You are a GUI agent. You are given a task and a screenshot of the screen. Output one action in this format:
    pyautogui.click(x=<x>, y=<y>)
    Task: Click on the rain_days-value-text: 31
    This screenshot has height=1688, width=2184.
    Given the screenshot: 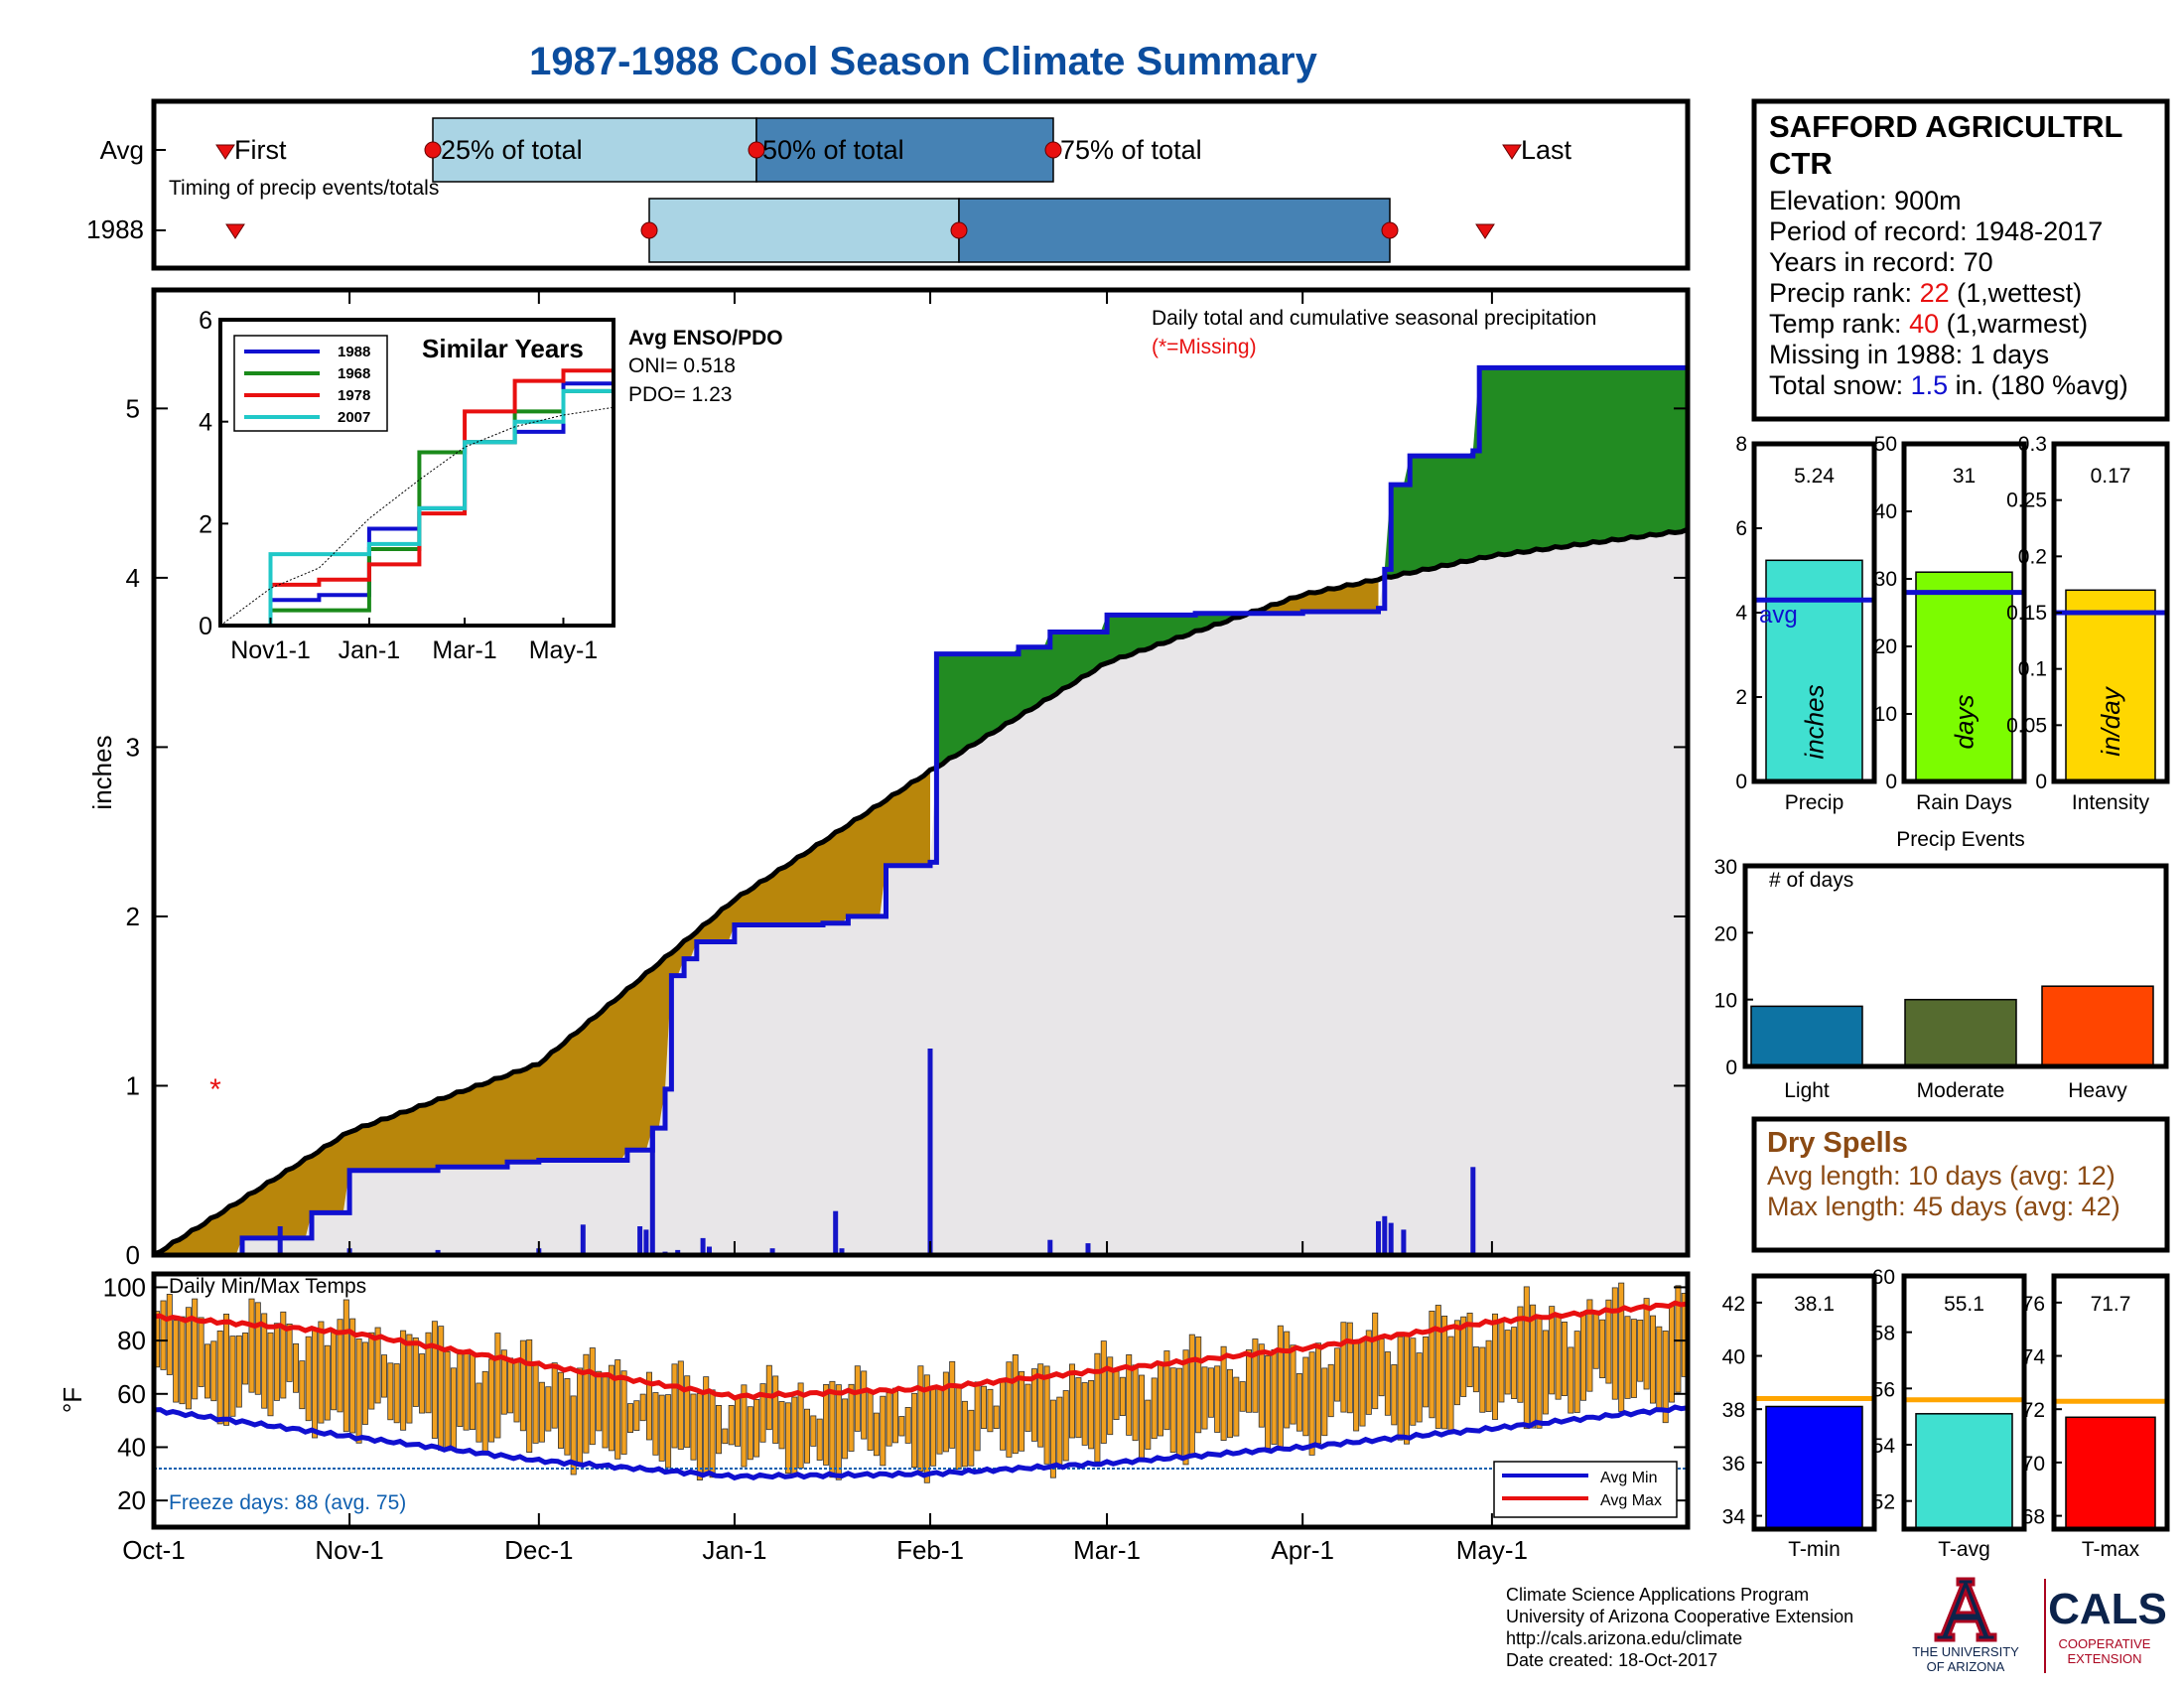 What is the action you would take?
    pyautogui.click(x=1964, y=476)
    